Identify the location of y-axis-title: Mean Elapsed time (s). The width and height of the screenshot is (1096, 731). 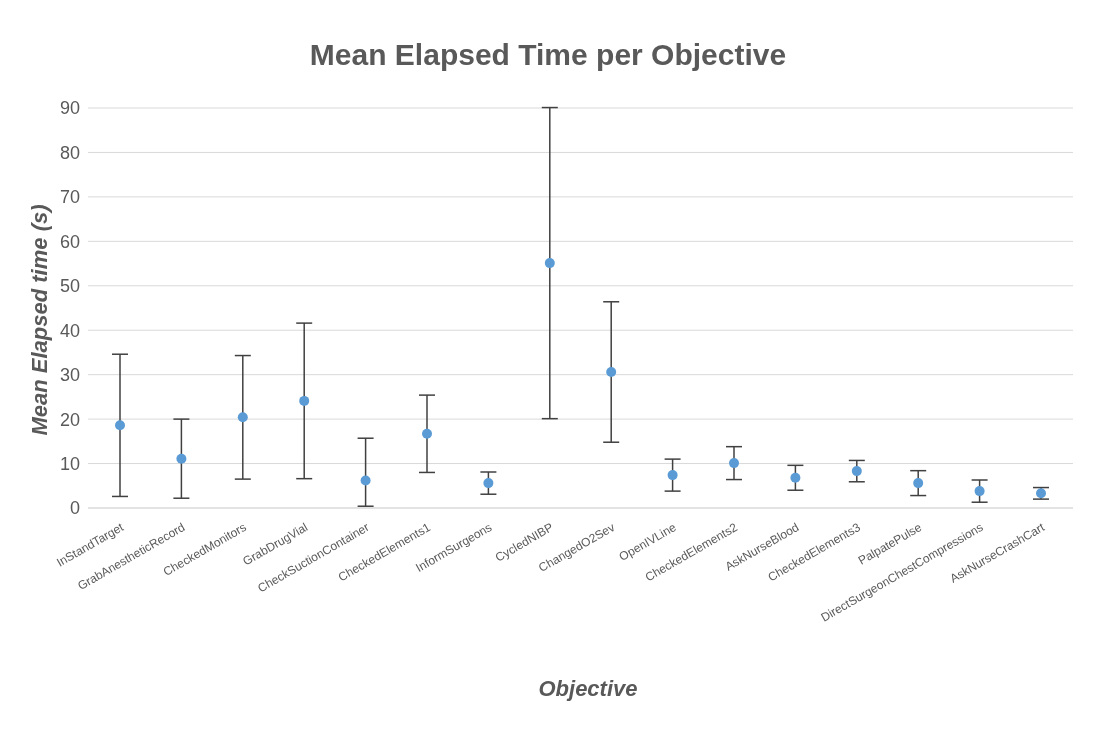
(40, 320).